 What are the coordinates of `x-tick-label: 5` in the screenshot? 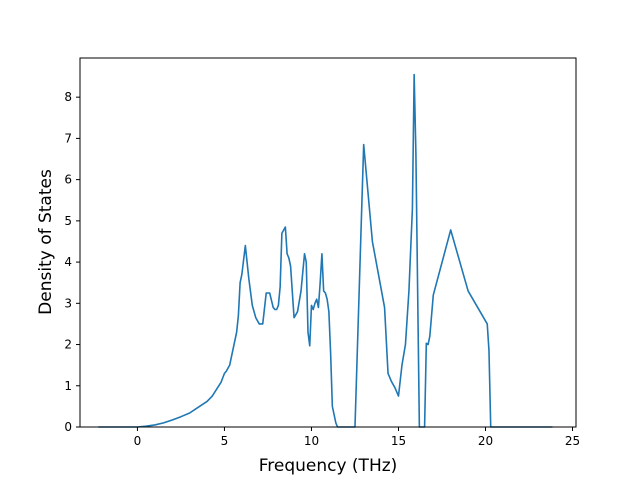 It's located at (225, 441).